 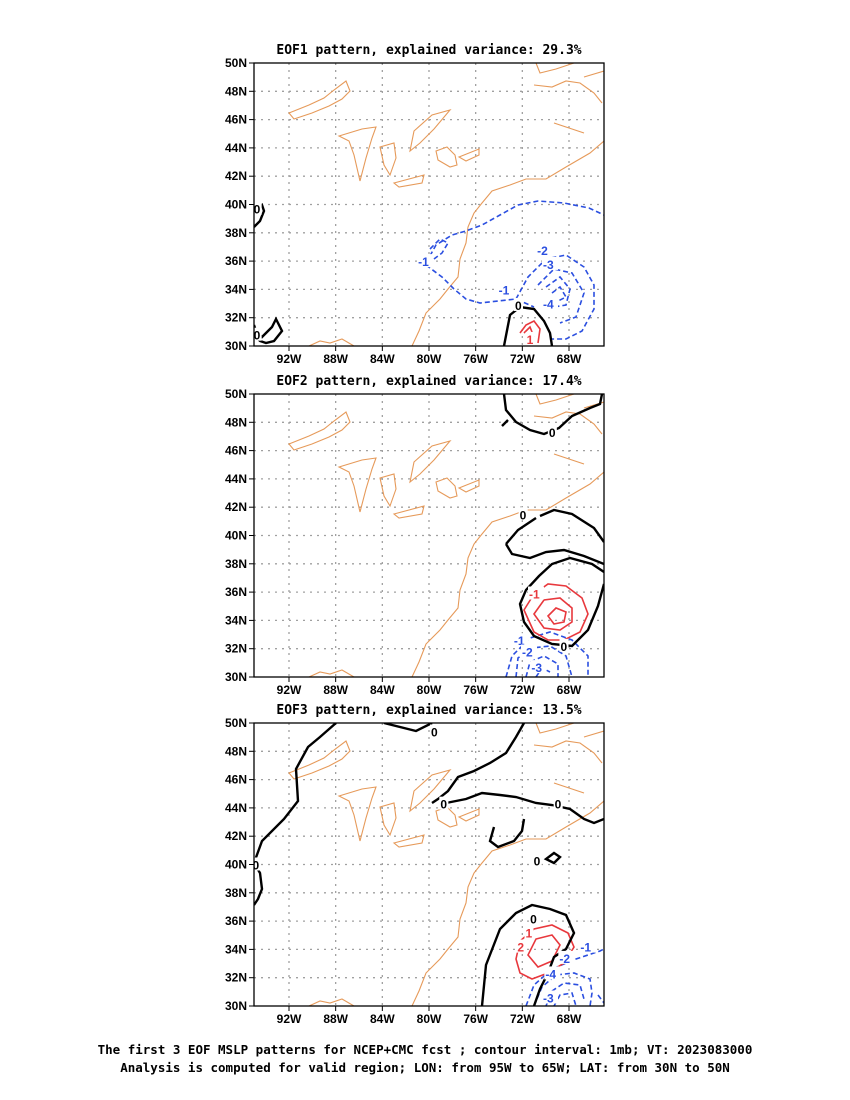 I want to click on x-tick-label: 80W, so click(x=429, y=690).